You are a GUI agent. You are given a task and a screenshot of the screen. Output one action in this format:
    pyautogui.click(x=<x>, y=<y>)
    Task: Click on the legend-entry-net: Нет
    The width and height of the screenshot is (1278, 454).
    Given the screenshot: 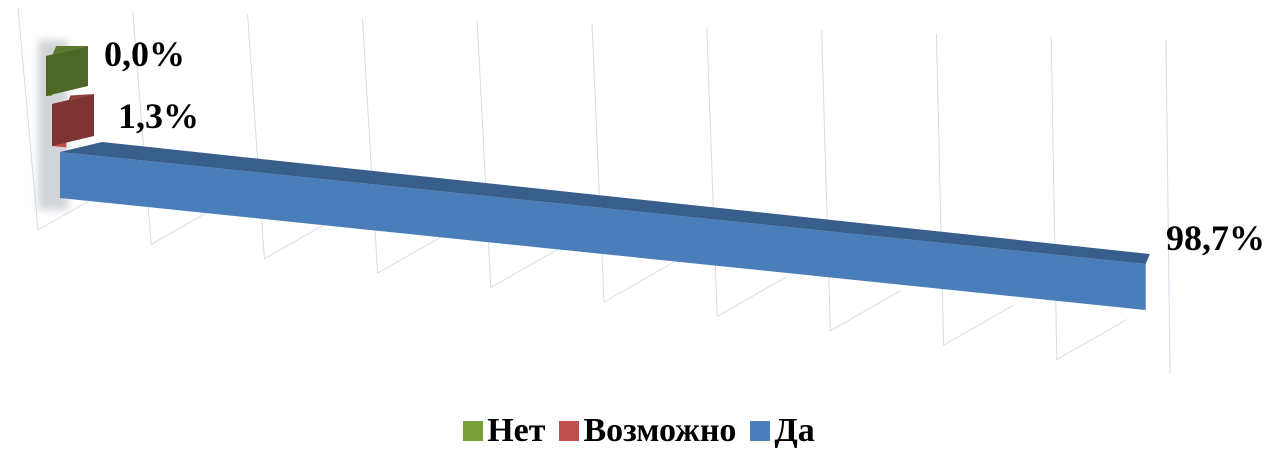 What is the action you would take?
    pyautogui.click(x=504, y=431)
    